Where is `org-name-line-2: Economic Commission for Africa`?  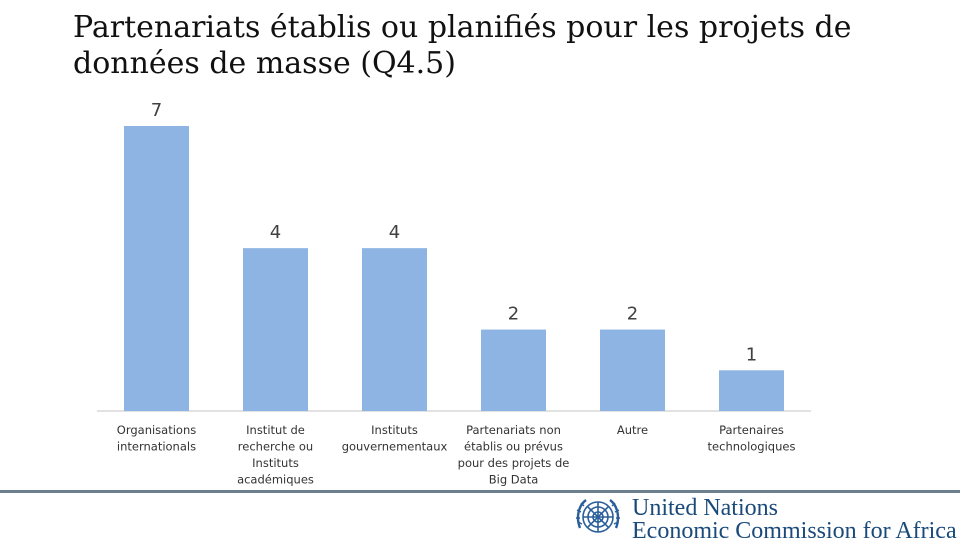
org-name-line-2: Economic Commission for Africa is located at coordinates (794, 531).